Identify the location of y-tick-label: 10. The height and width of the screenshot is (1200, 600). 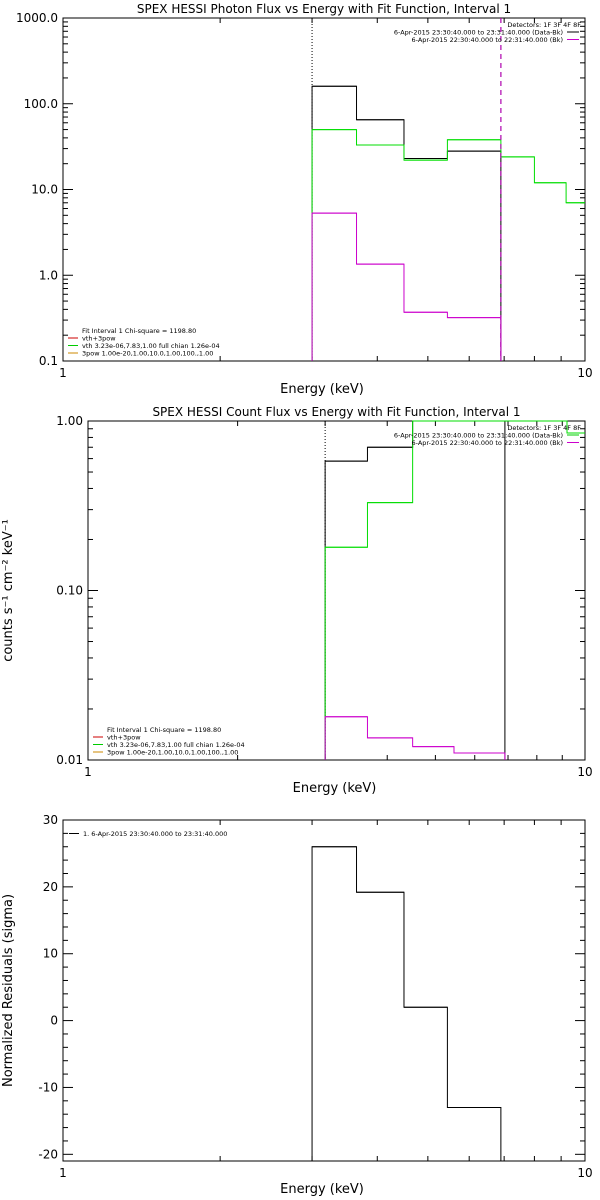
(50, 954).